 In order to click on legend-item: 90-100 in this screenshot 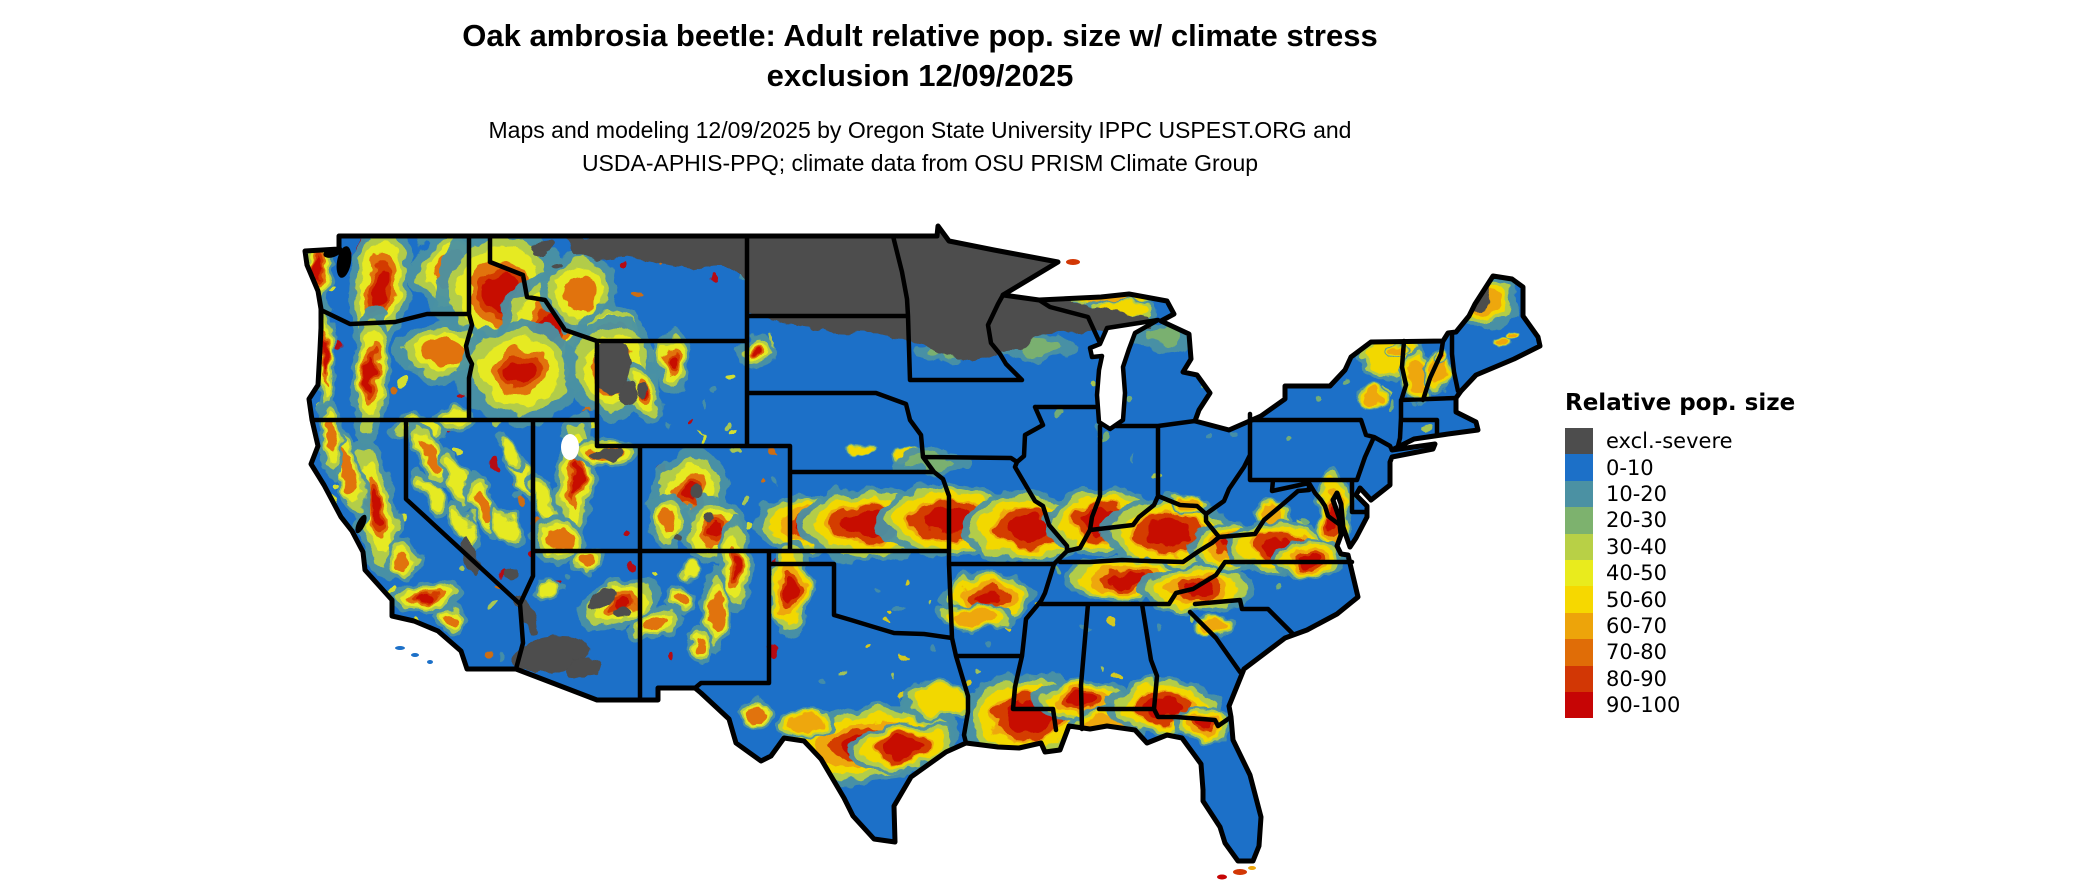, I will do `click(1680, 705)`.